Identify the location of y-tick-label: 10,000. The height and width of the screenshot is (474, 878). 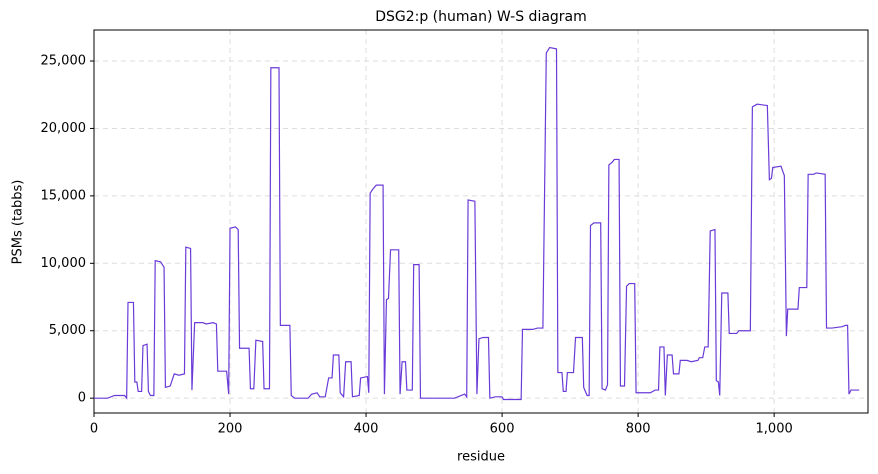
(64, 263).